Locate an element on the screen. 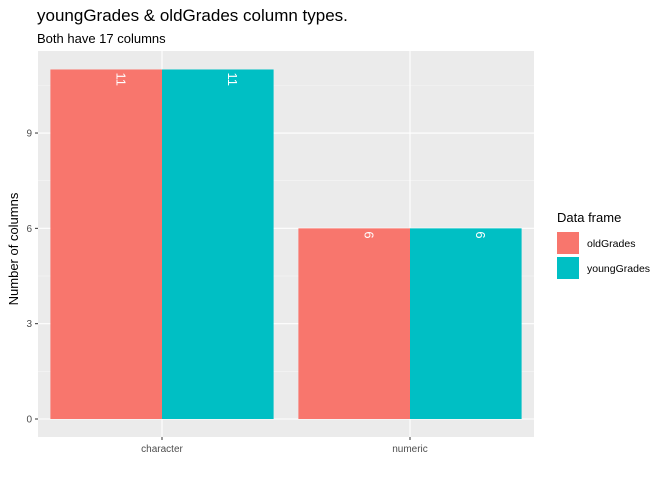 The image size is (672, 480). legend-key-youngGrades is located at coordinates (568, 268).